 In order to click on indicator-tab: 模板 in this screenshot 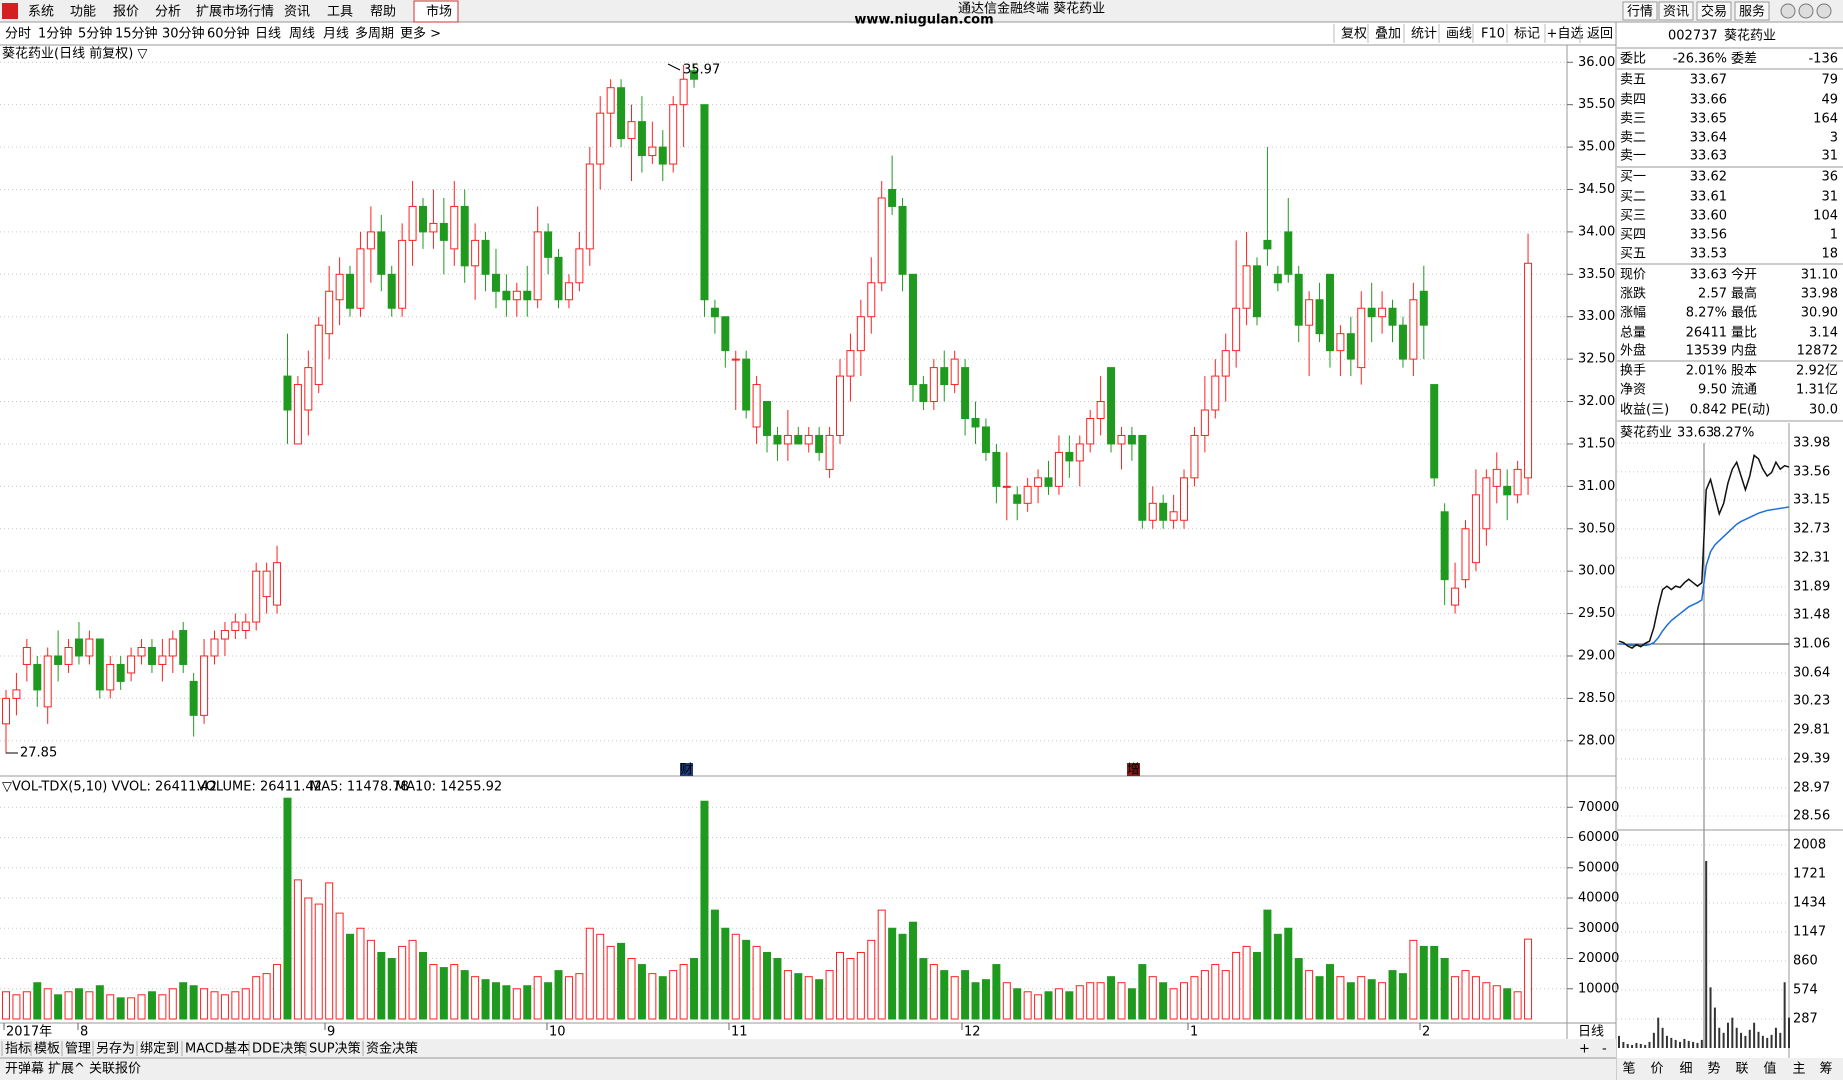, I will do `click(47, 1049)`.